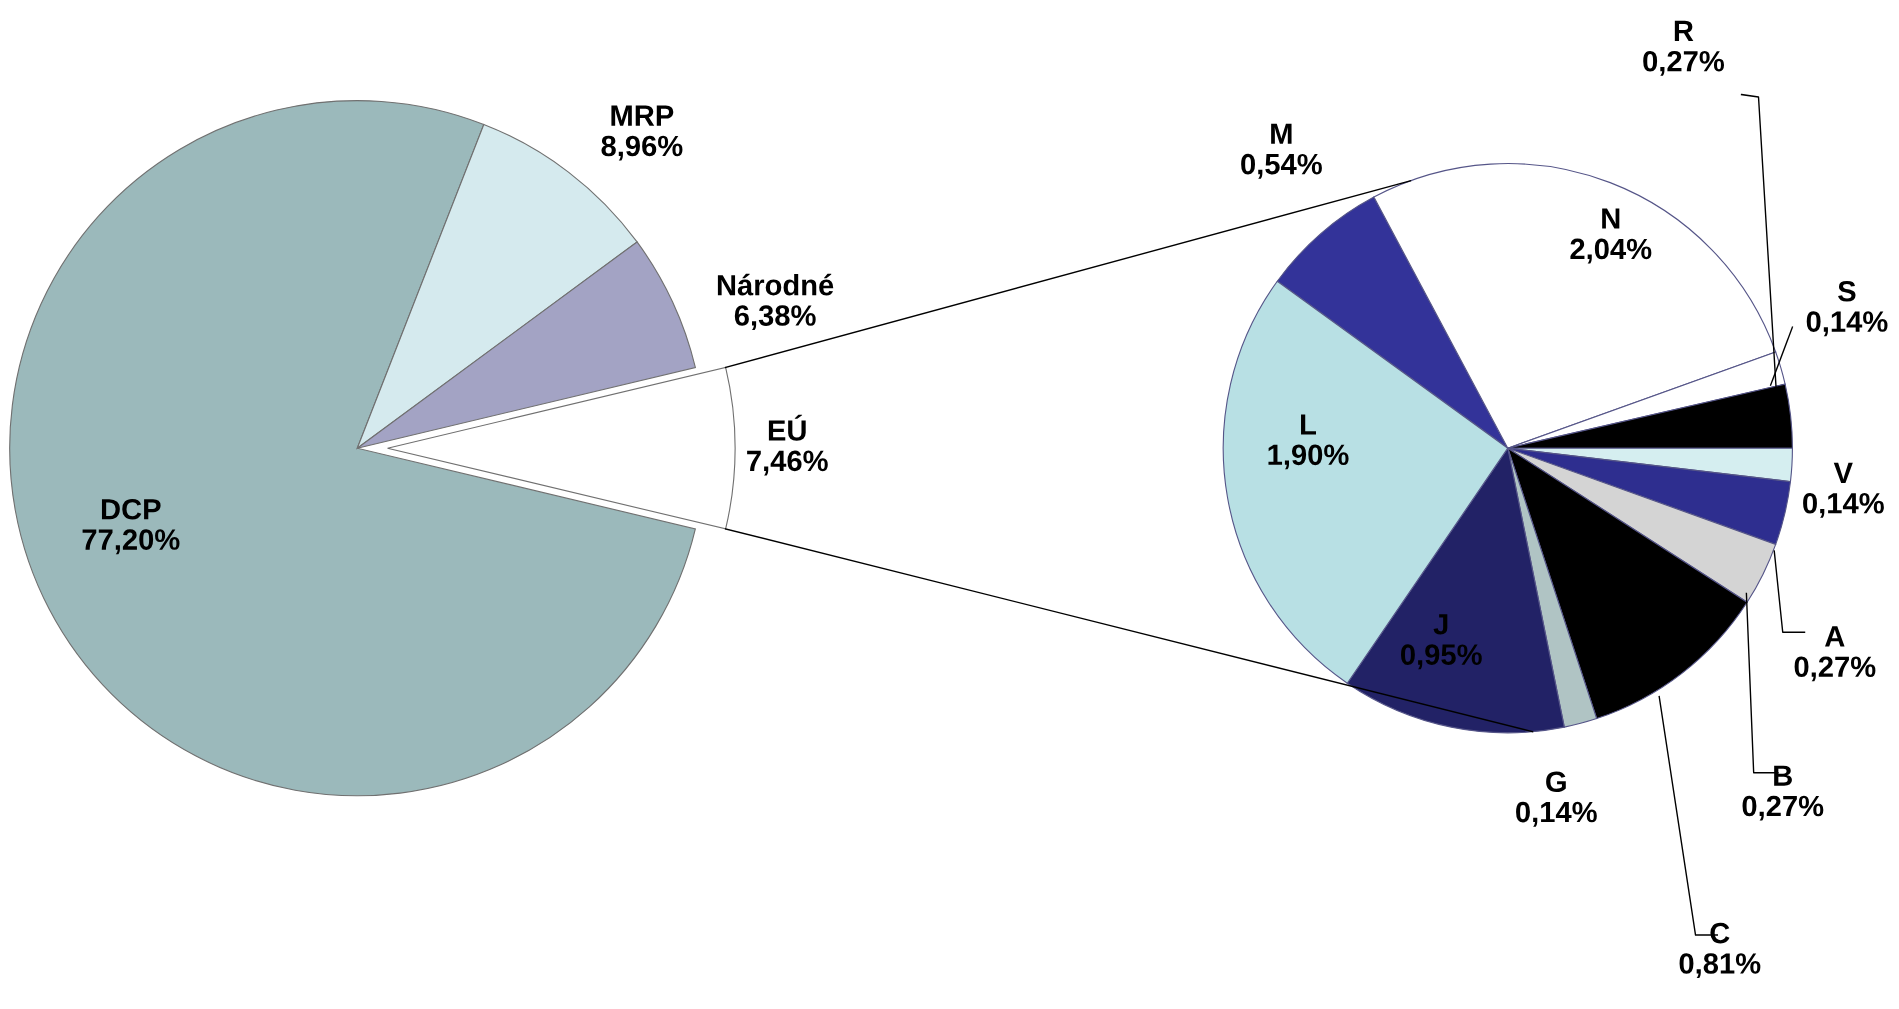 This screenshot has height=1009, width=1899. I want to click on data-label: 7,46%, so click(787, 463).